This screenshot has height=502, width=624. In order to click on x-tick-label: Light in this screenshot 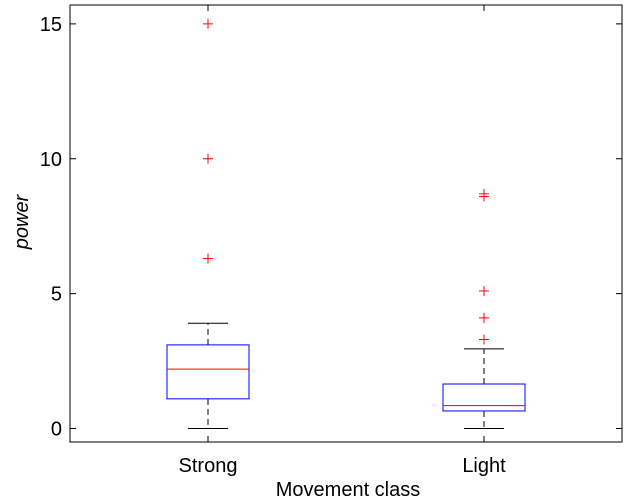, I will do `click(484, 466)`.